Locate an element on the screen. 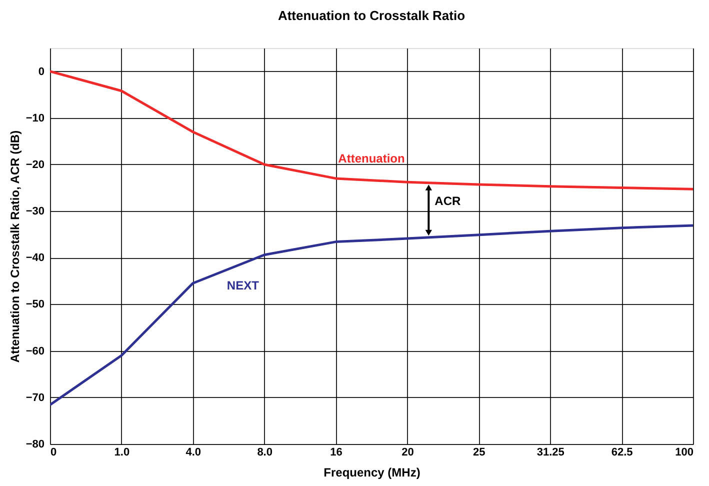  y-tick-label: −80 is located at coordinates (35, 444).